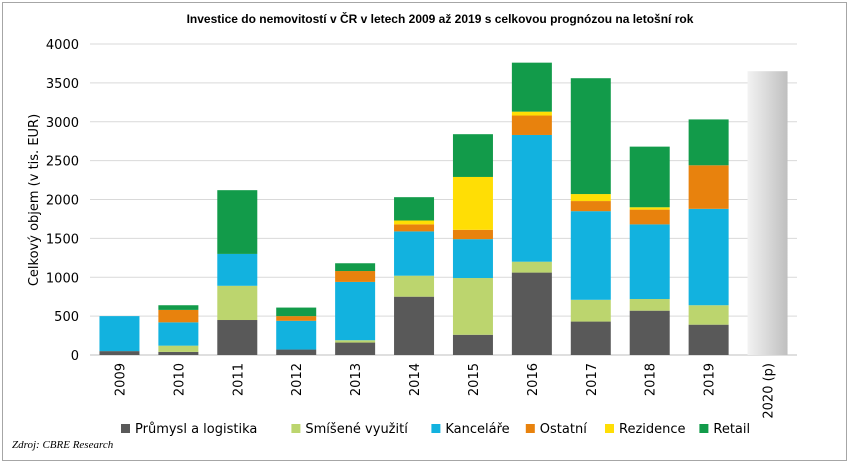 The width and height of the screenshot is (851, 465). Describe the element at coordinates (62, 123) in the screenshot. I see `y-tick-label: 3000` at that location.